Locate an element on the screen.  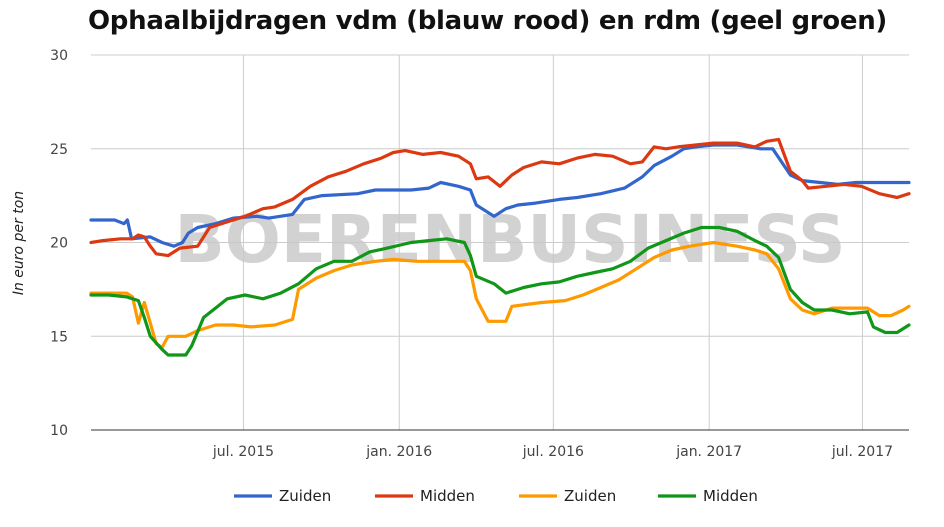
x-tick-label: jul. 2016 is located at coordinates (553, 452).